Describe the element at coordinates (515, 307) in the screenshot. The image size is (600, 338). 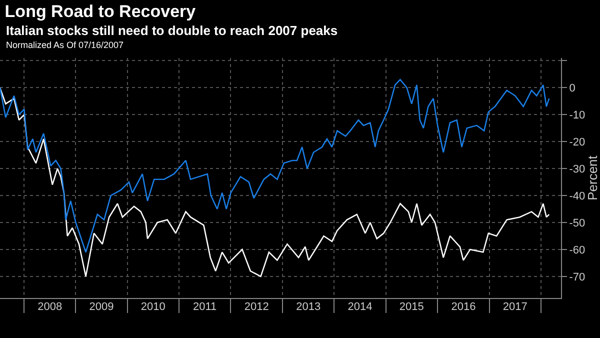
I see `x-tick-label: 2017` at that location.